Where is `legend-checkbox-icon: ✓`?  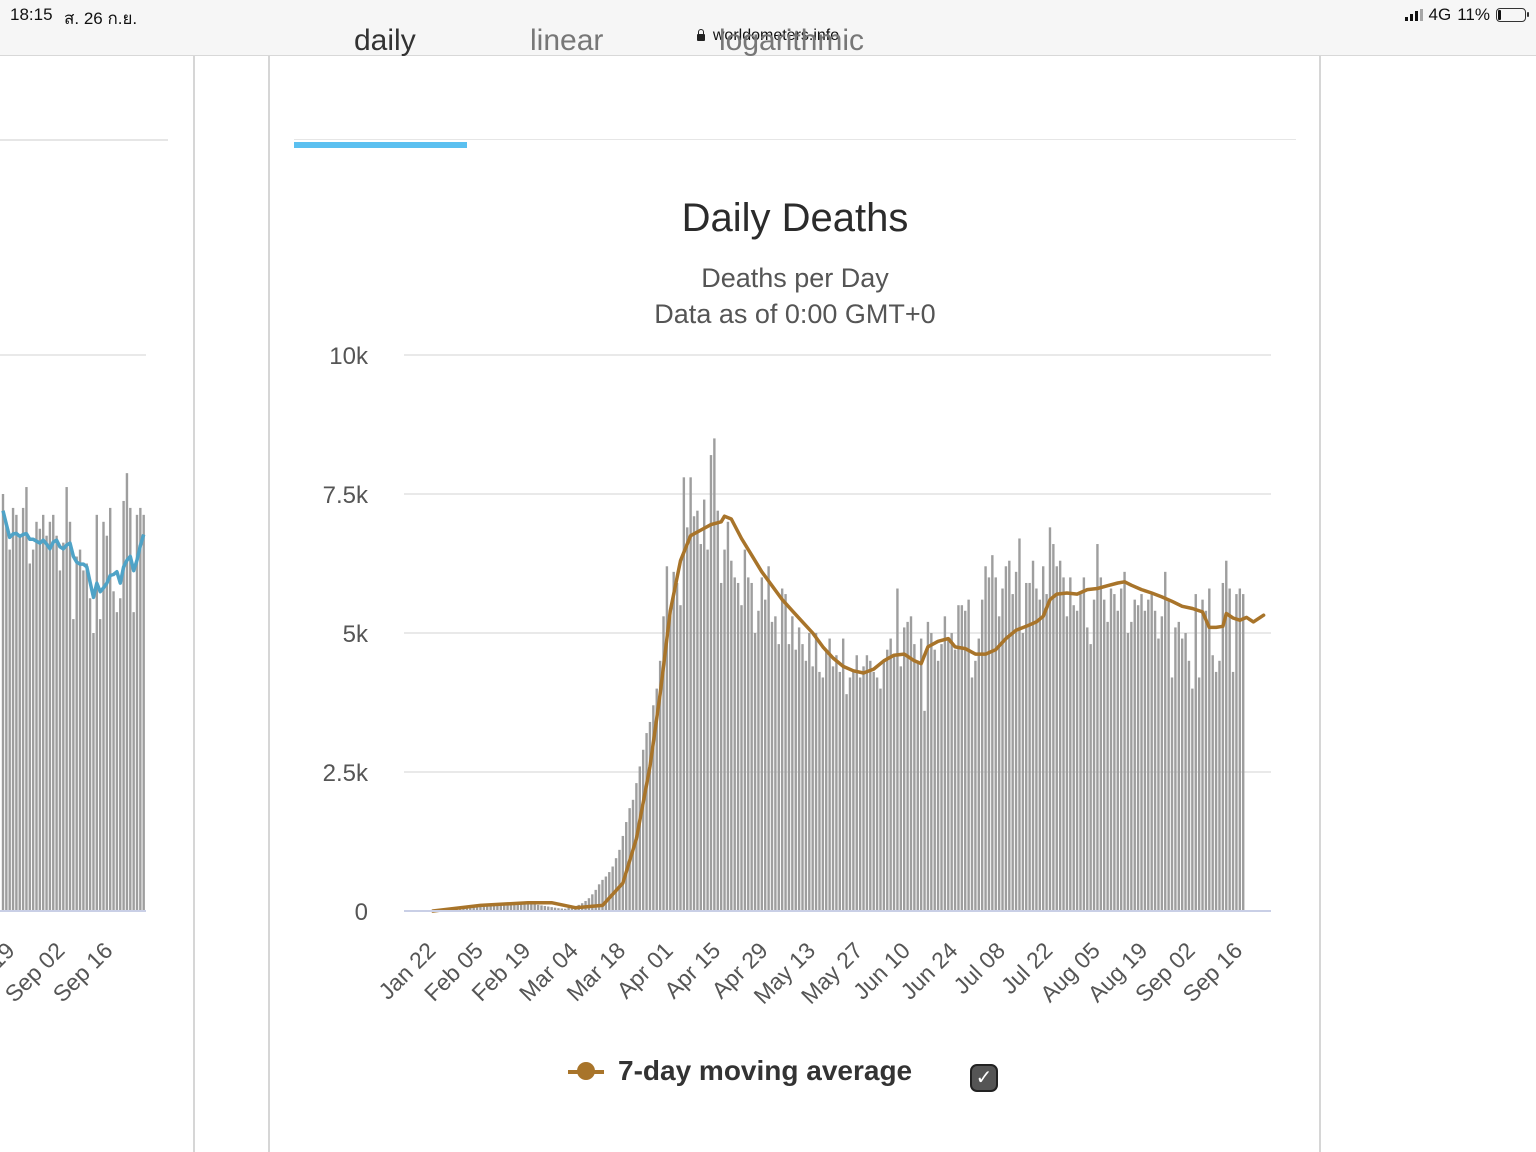
legend-checkbox-icon: ✓ is located at coordinates (984, 1078).